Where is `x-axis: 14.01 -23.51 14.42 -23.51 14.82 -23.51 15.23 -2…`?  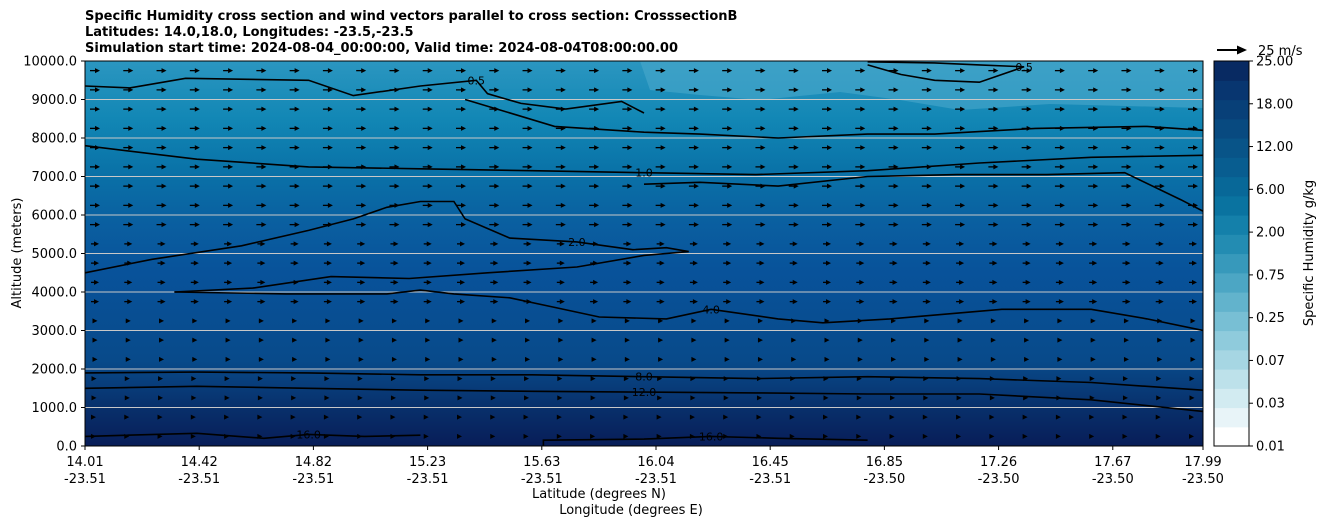
x-axis: 14.01 -23.51 14.42 -23.51 14.82 -23.51 15.23 -2… is located at coordinates (644, 466).